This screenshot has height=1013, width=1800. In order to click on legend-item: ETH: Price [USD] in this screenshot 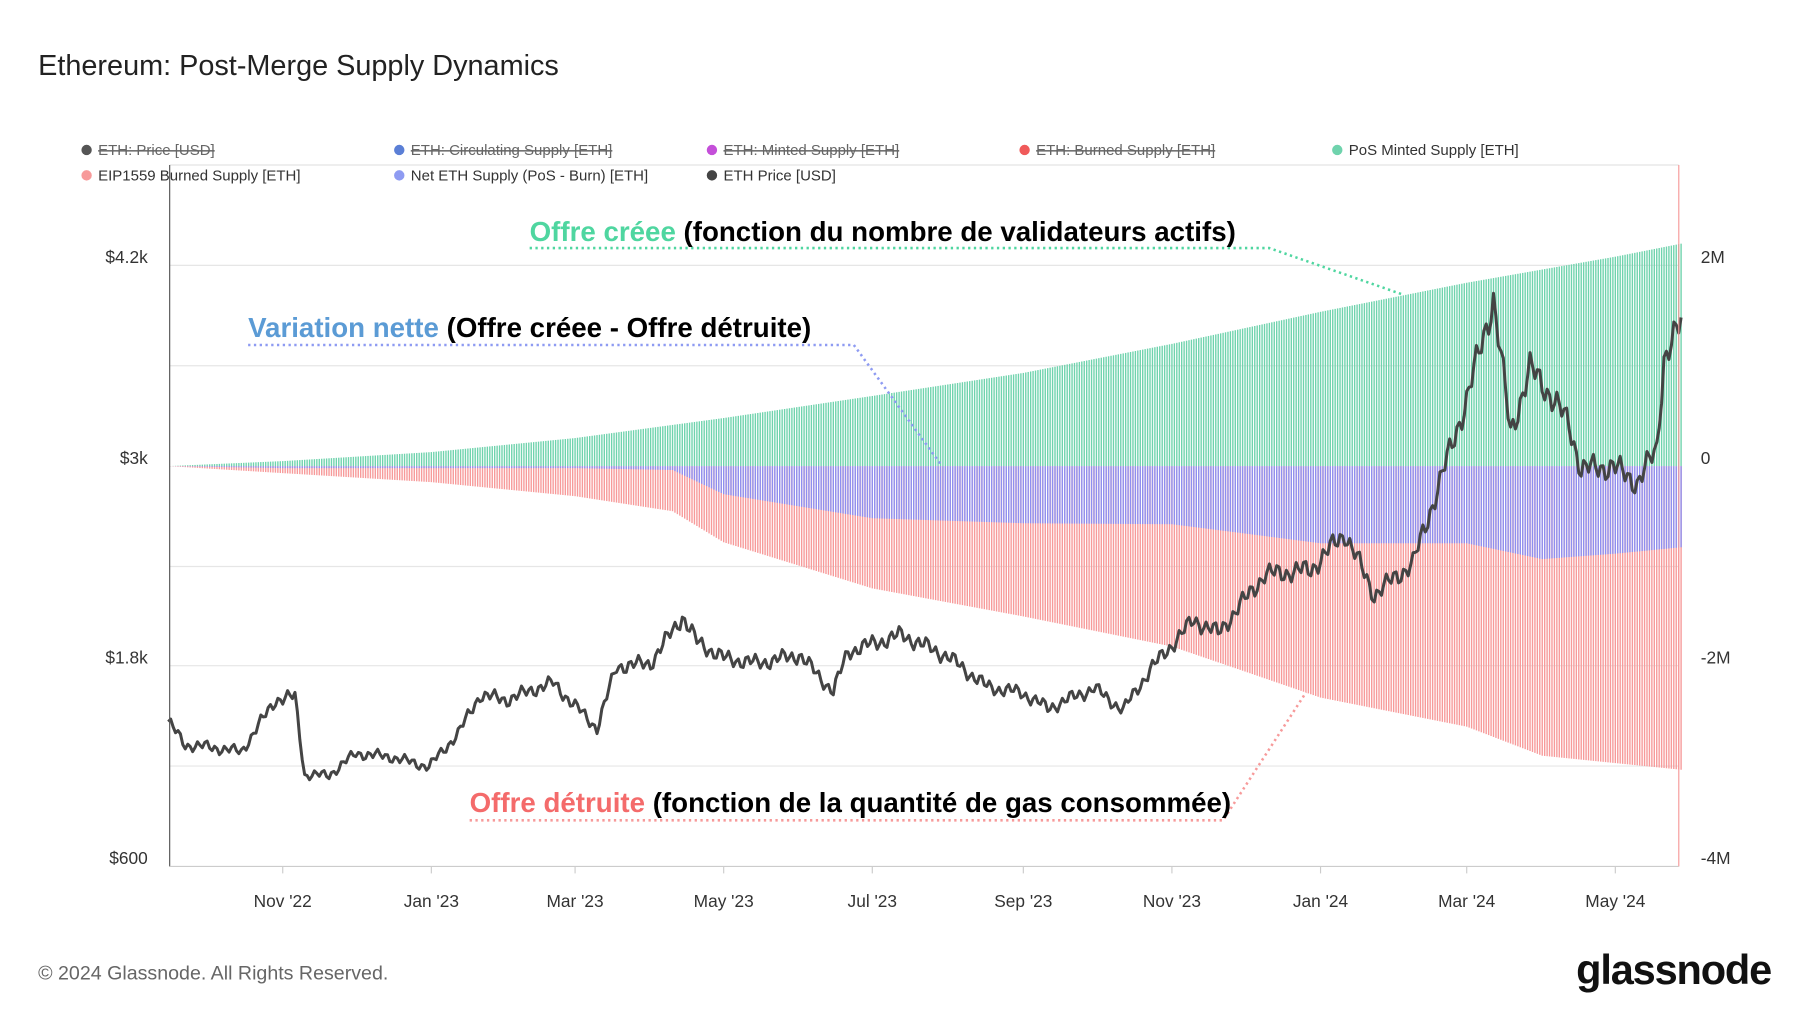, I will do `click(148, 150)`.